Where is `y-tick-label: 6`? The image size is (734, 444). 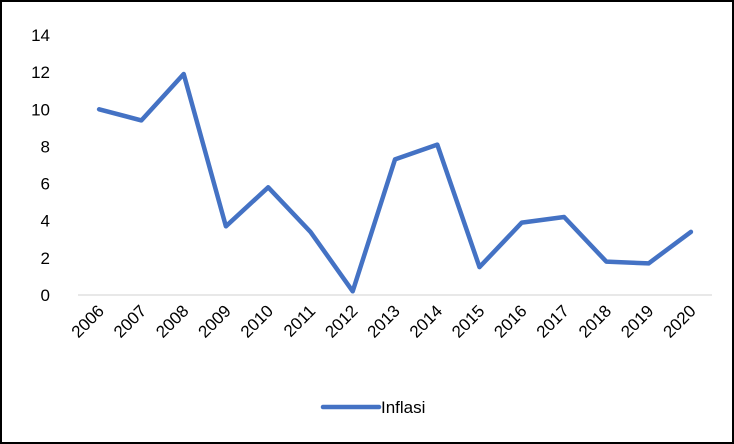
y-tick-label: 6 is located at coordinates (45, 184).